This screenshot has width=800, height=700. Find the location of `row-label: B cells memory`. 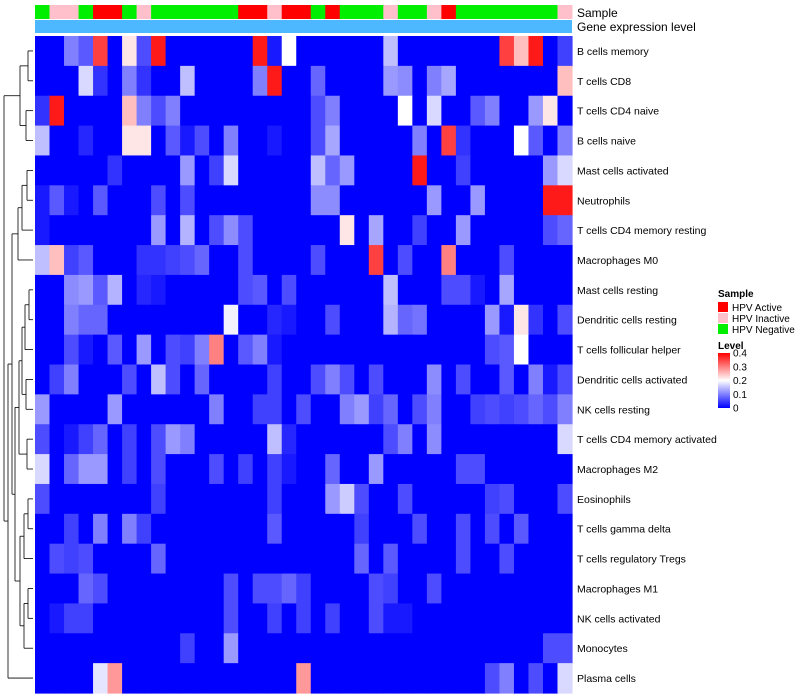

row-label: B cells memory is located at coordinates (613, 52).